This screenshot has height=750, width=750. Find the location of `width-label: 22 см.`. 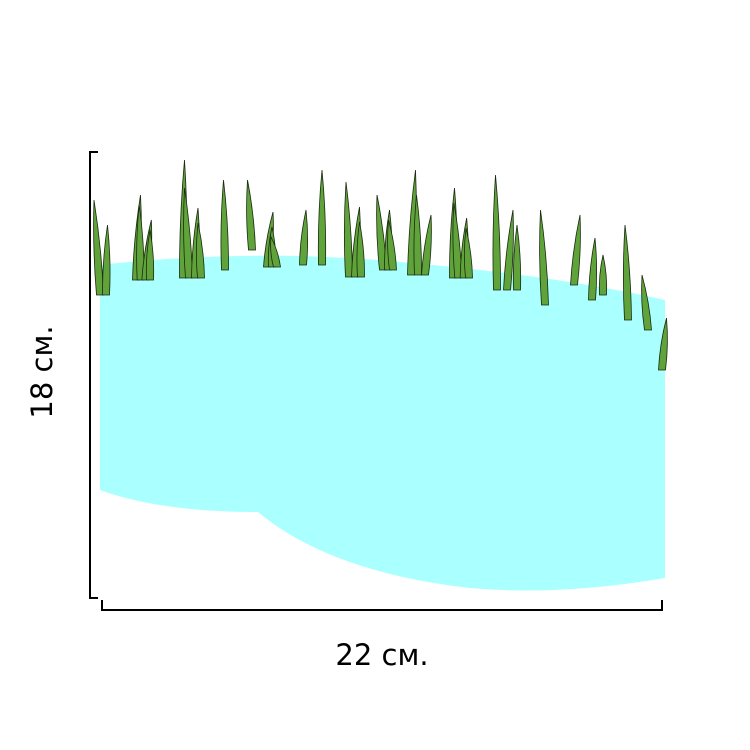

width-label: 22 см. is located at coordinates (381, 655).